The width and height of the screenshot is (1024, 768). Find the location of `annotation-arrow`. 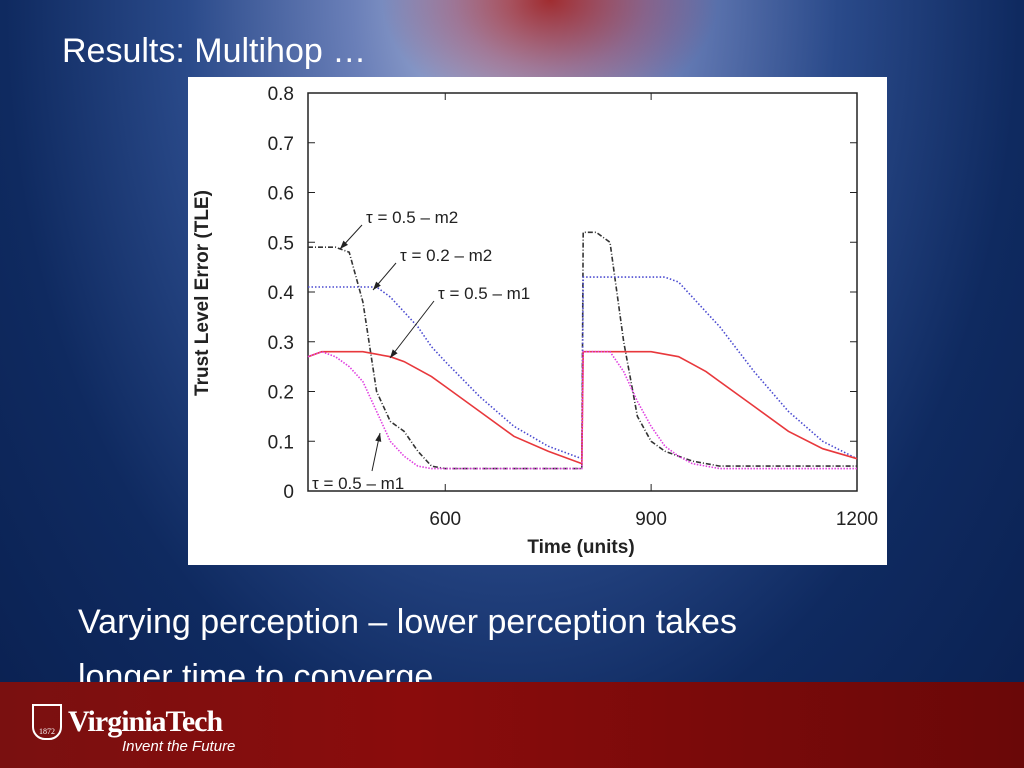

annotation-arrow is located at coordinates (412, 329).